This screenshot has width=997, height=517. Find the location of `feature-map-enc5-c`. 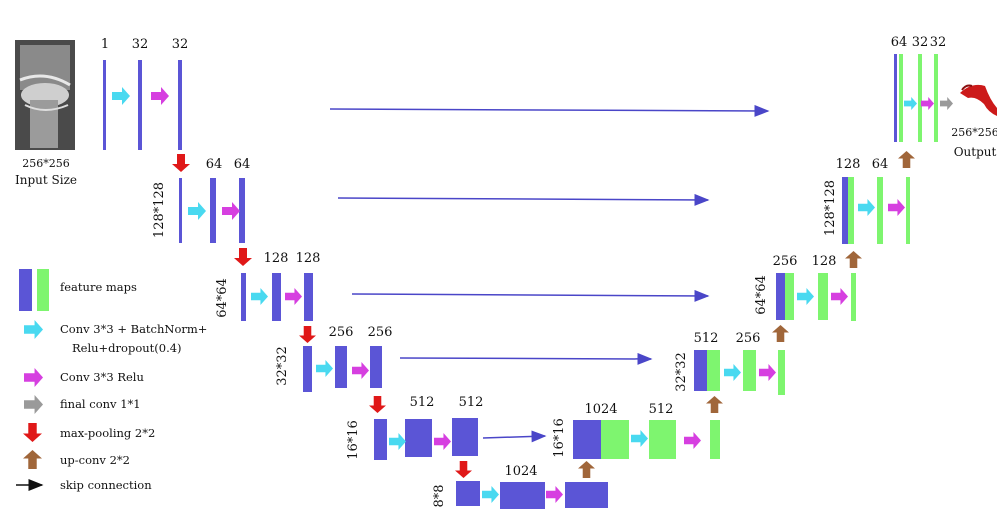

feature-map-enc5-c is located at coordinates (465, 437).